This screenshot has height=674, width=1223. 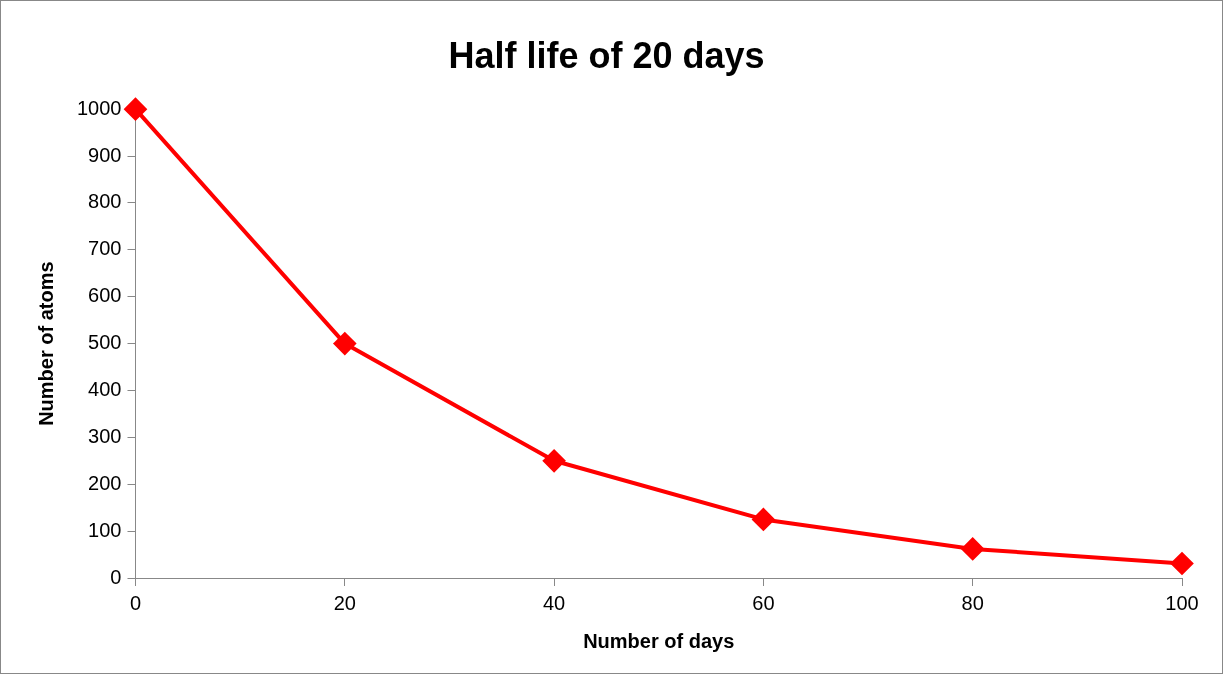 What do you see at coordinates (105, 482) in the screenshot?
I see `y-tick-label: 200` at bounding box center [105, 482].